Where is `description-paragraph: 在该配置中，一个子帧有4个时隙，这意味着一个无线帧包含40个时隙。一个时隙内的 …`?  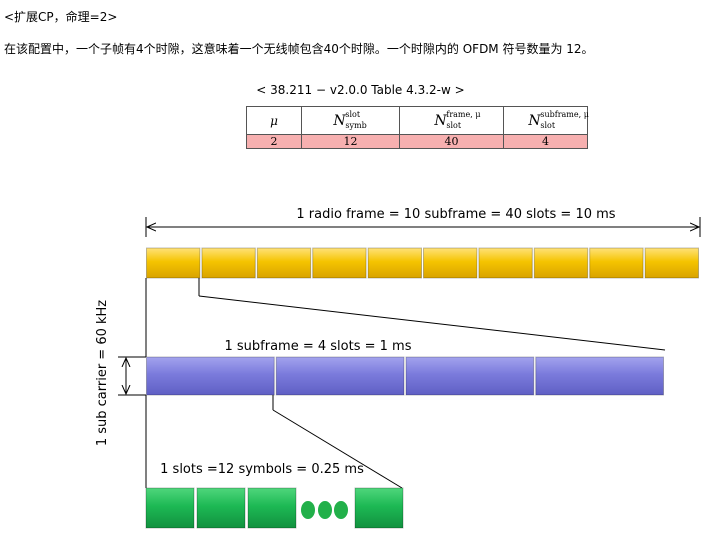 description-paragraph: 在该配置中，一个子帧有4个时隙，这意味着一个无线帧包含40个时隙。一个时隙内的 … is located at coordinates (299, 49).